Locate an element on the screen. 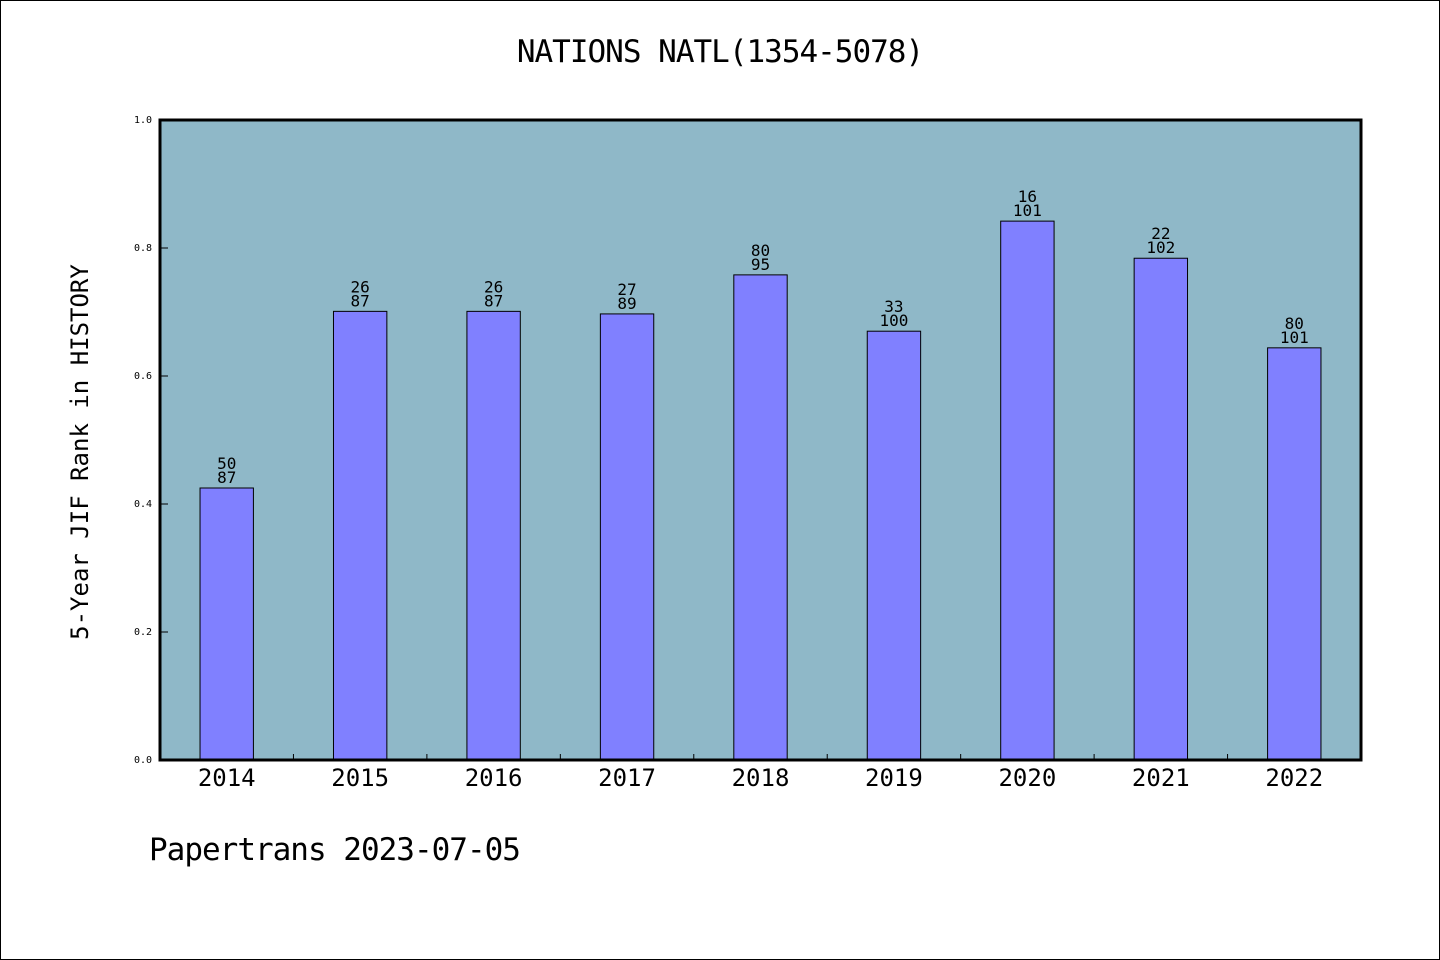 Image resolution: width=1440 pixels, height=960 pixels. chart-title: NATIONS NATL(1354-5078) is located at coordinates (720, 52).